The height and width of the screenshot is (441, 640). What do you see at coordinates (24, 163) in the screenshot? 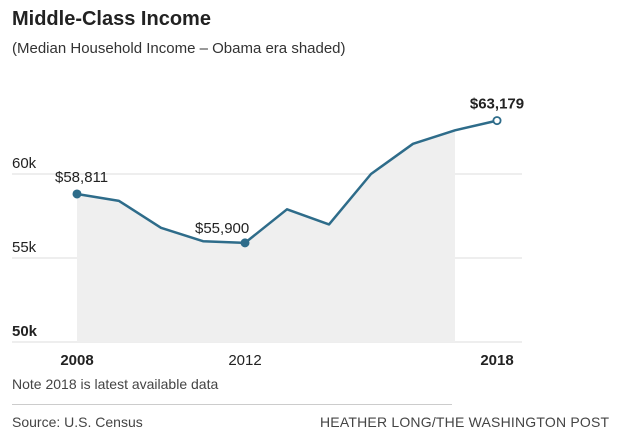
I see `y-tick-label-60k: 60k` at bounding box center [24, 163].